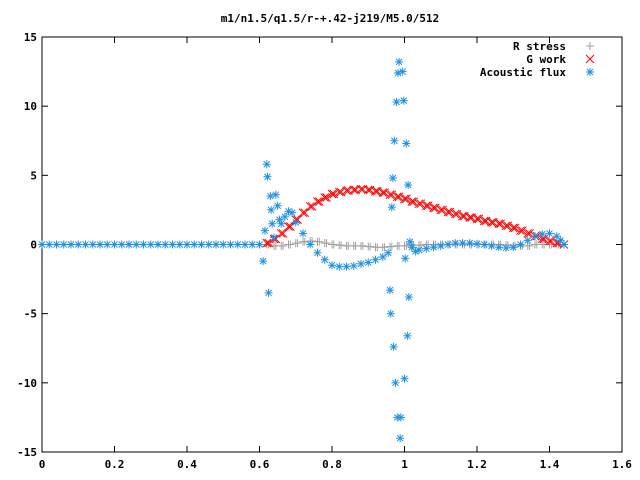  What do you see at coordinates (332, 464) in the screenshot?
I see `x-tick-label: 0.8` at bounding box center [332, 464].